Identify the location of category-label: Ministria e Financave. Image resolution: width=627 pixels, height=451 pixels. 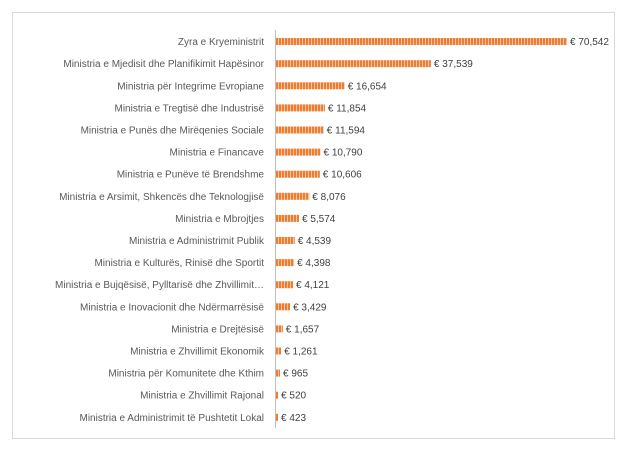
(217, 153).